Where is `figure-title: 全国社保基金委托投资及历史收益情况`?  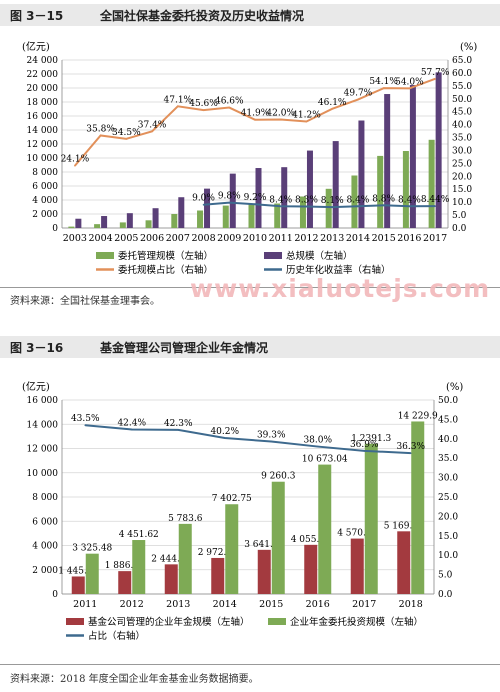 figure-title: 全国社保基金委托投资及历史收益情况 is located at coordinates (202, 16).